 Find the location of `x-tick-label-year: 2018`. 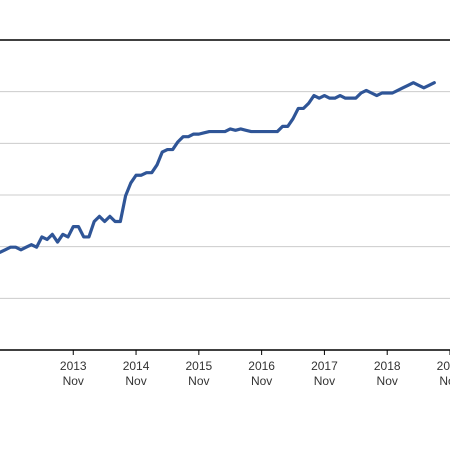

x-tick-label-year: 2018 is located at coordinates (387, 366).